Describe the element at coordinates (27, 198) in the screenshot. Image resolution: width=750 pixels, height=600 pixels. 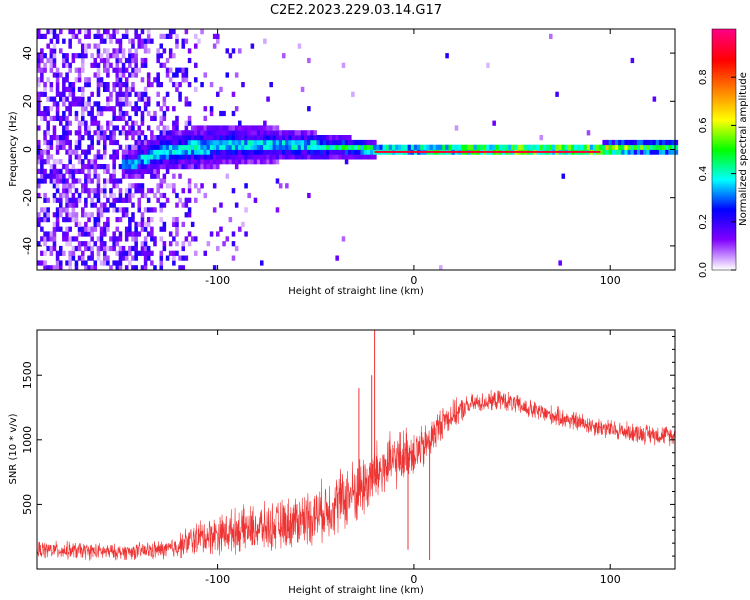
I see `y-tick-label: -20` at that location.